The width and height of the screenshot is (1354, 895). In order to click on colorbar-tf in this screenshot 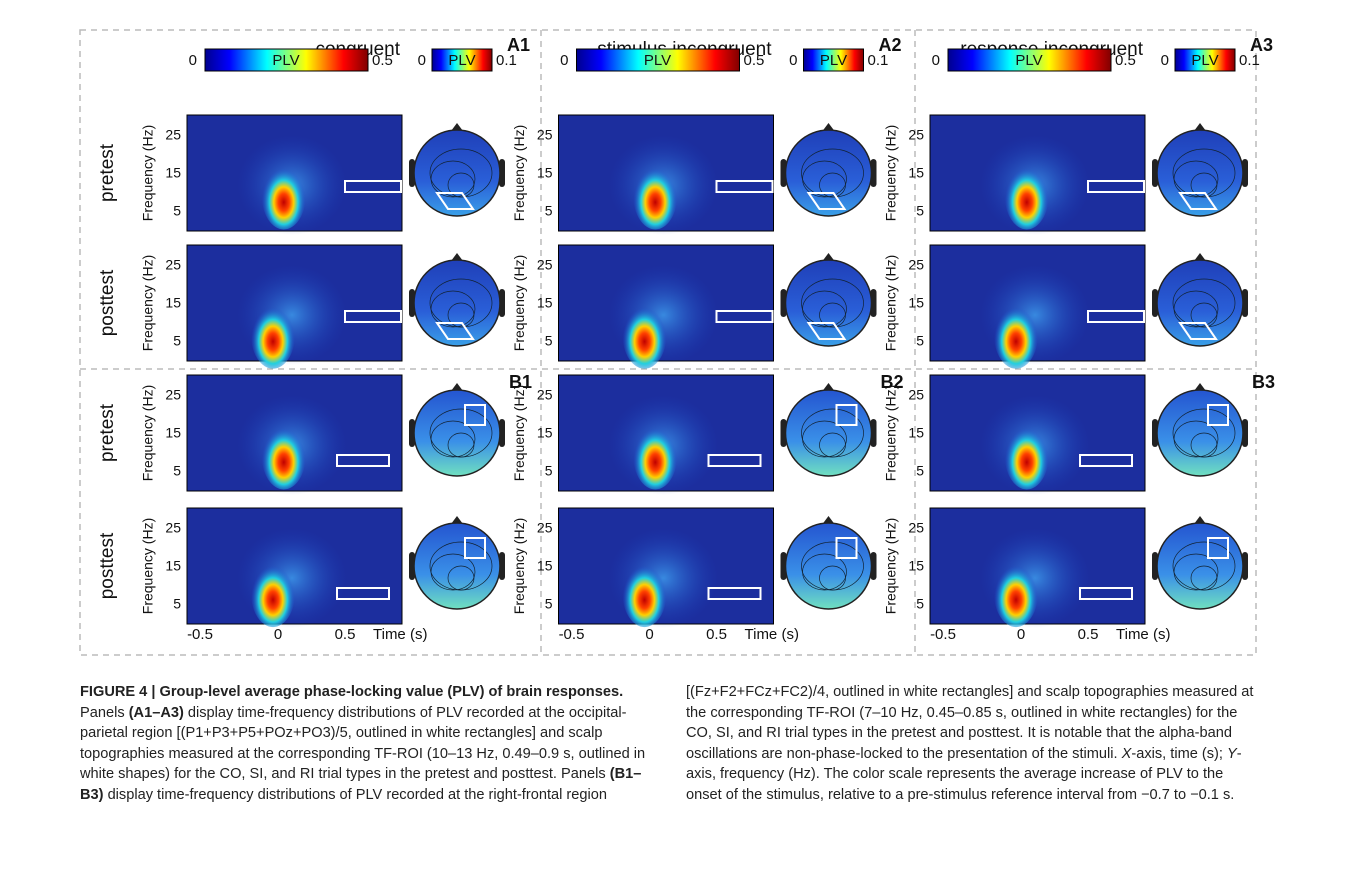, I will do `click(286, 60)`.